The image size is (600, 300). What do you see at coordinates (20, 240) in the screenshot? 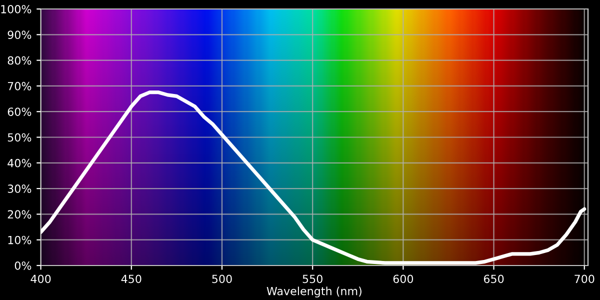
I see `y-tick-label: 10%` at bounding box center [20, 240].